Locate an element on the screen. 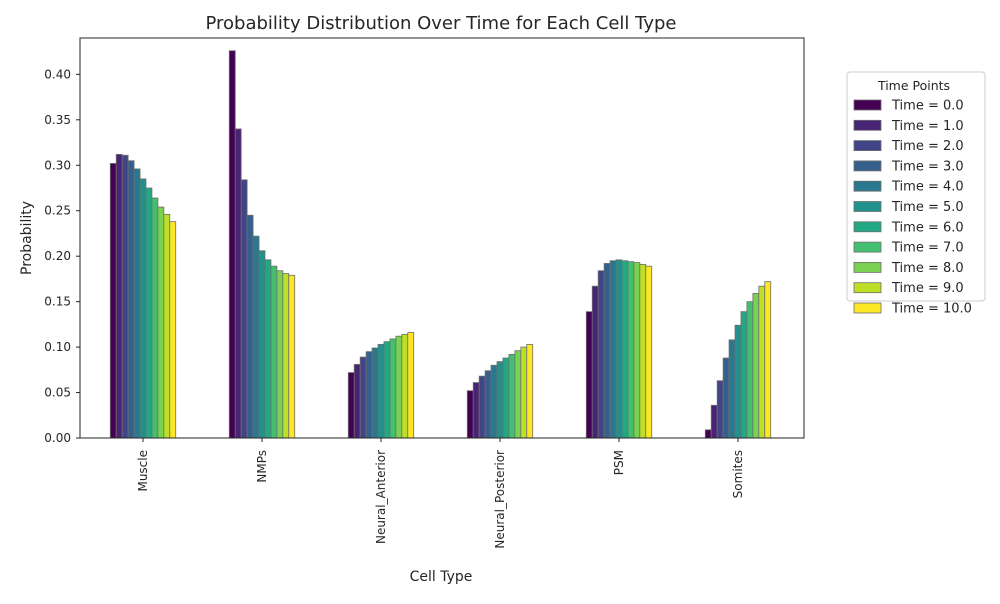  x-tick-label: PSM is located at coordinates (619, 462).